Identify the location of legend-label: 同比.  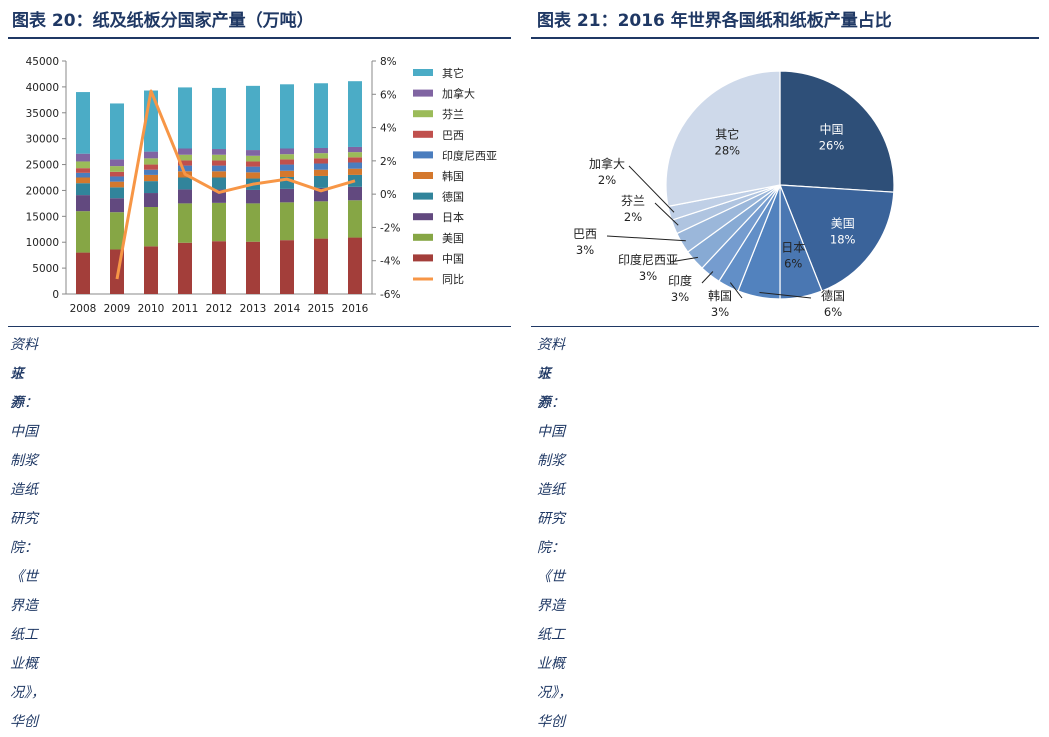
(453, 279).